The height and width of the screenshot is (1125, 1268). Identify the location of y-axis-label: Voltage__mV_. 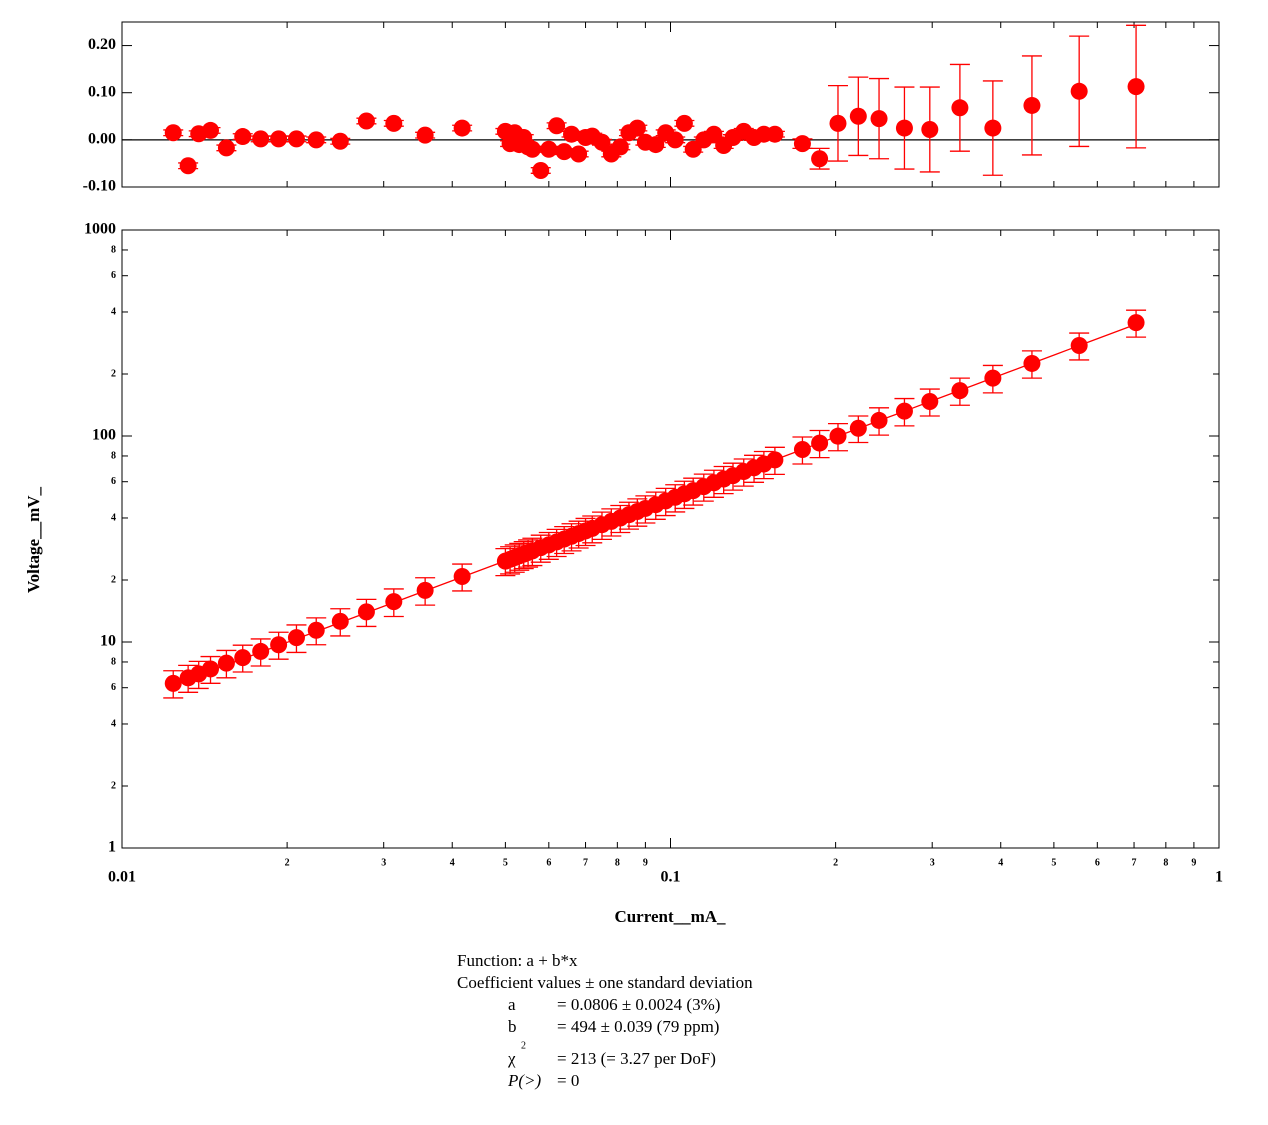
(33, 539).